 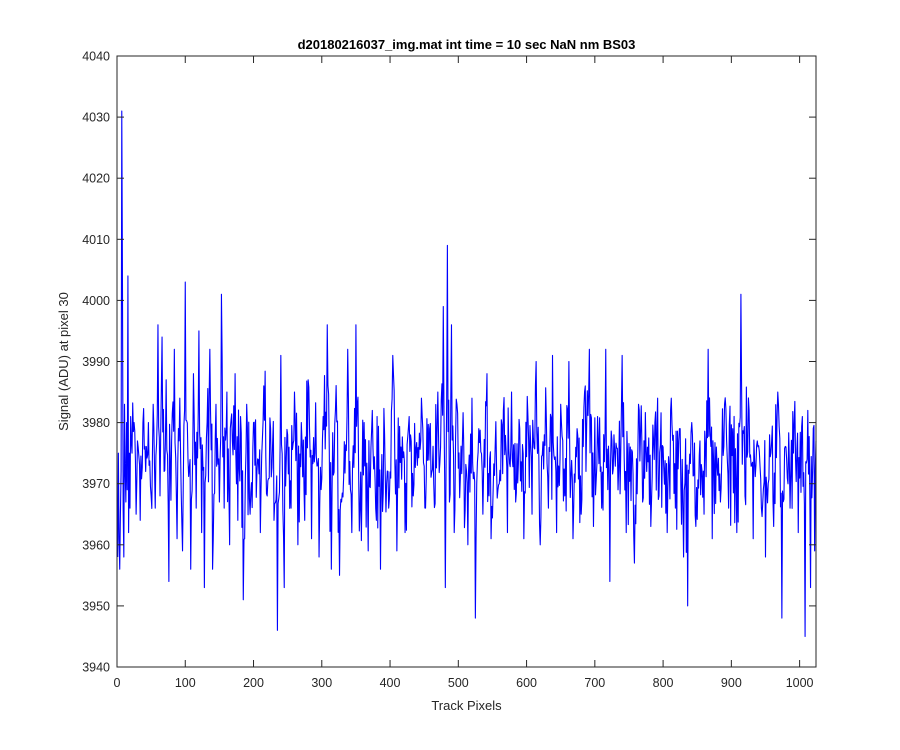 I want to click on x-tick-label: 800, so click(x=663, y=683).